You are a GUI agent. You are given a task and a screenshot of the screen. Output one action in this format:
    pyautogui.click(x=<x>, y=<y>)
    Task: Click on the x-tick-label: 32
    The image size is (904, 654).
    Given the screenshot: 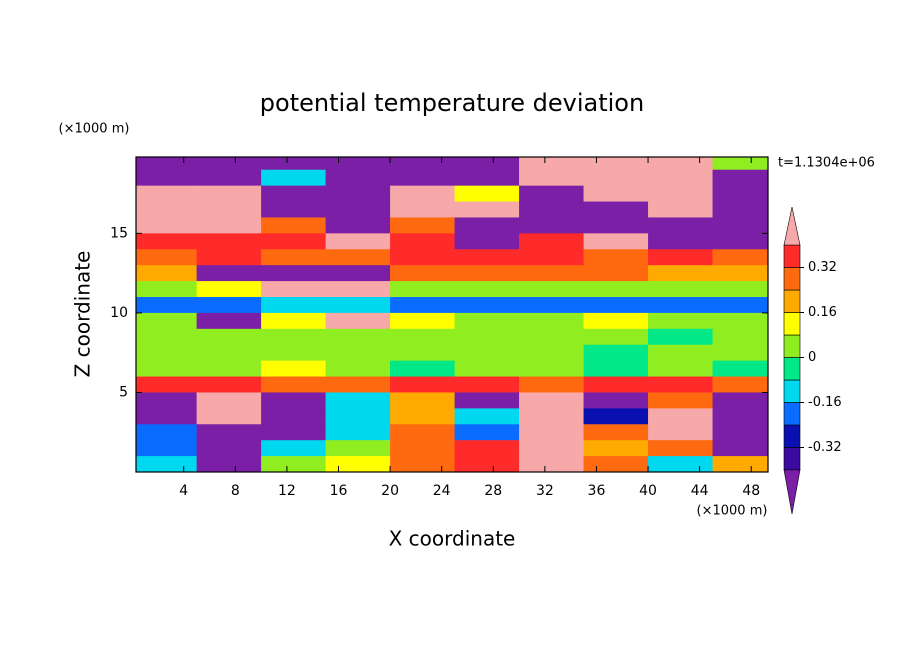 What is the action you would take?
    pyautogui.click(x=545, y=491)
    